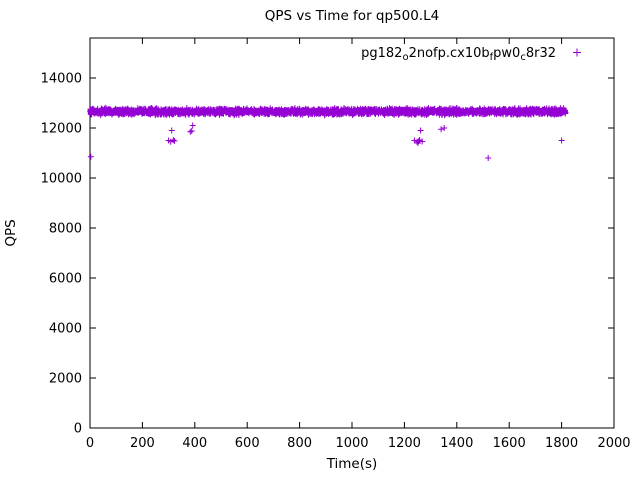 This screenshot has width=640, height=480. Describe the element at coordinates (61, 129) in the screenshot. I see `y-tick-label: 12000` at that location.